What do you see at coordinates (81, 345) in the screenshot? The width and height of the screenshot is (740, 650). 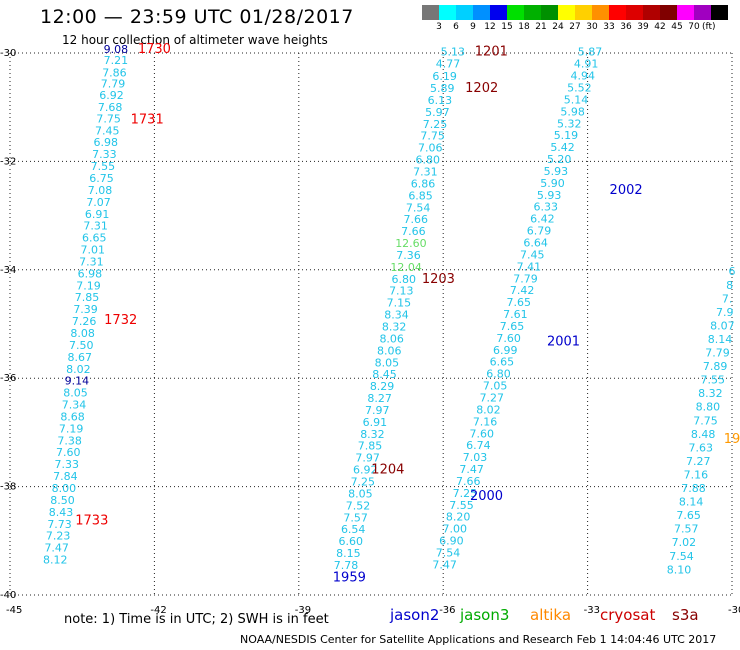 I see `wave-height-label: 7.50` at bounding box center [81, 345].